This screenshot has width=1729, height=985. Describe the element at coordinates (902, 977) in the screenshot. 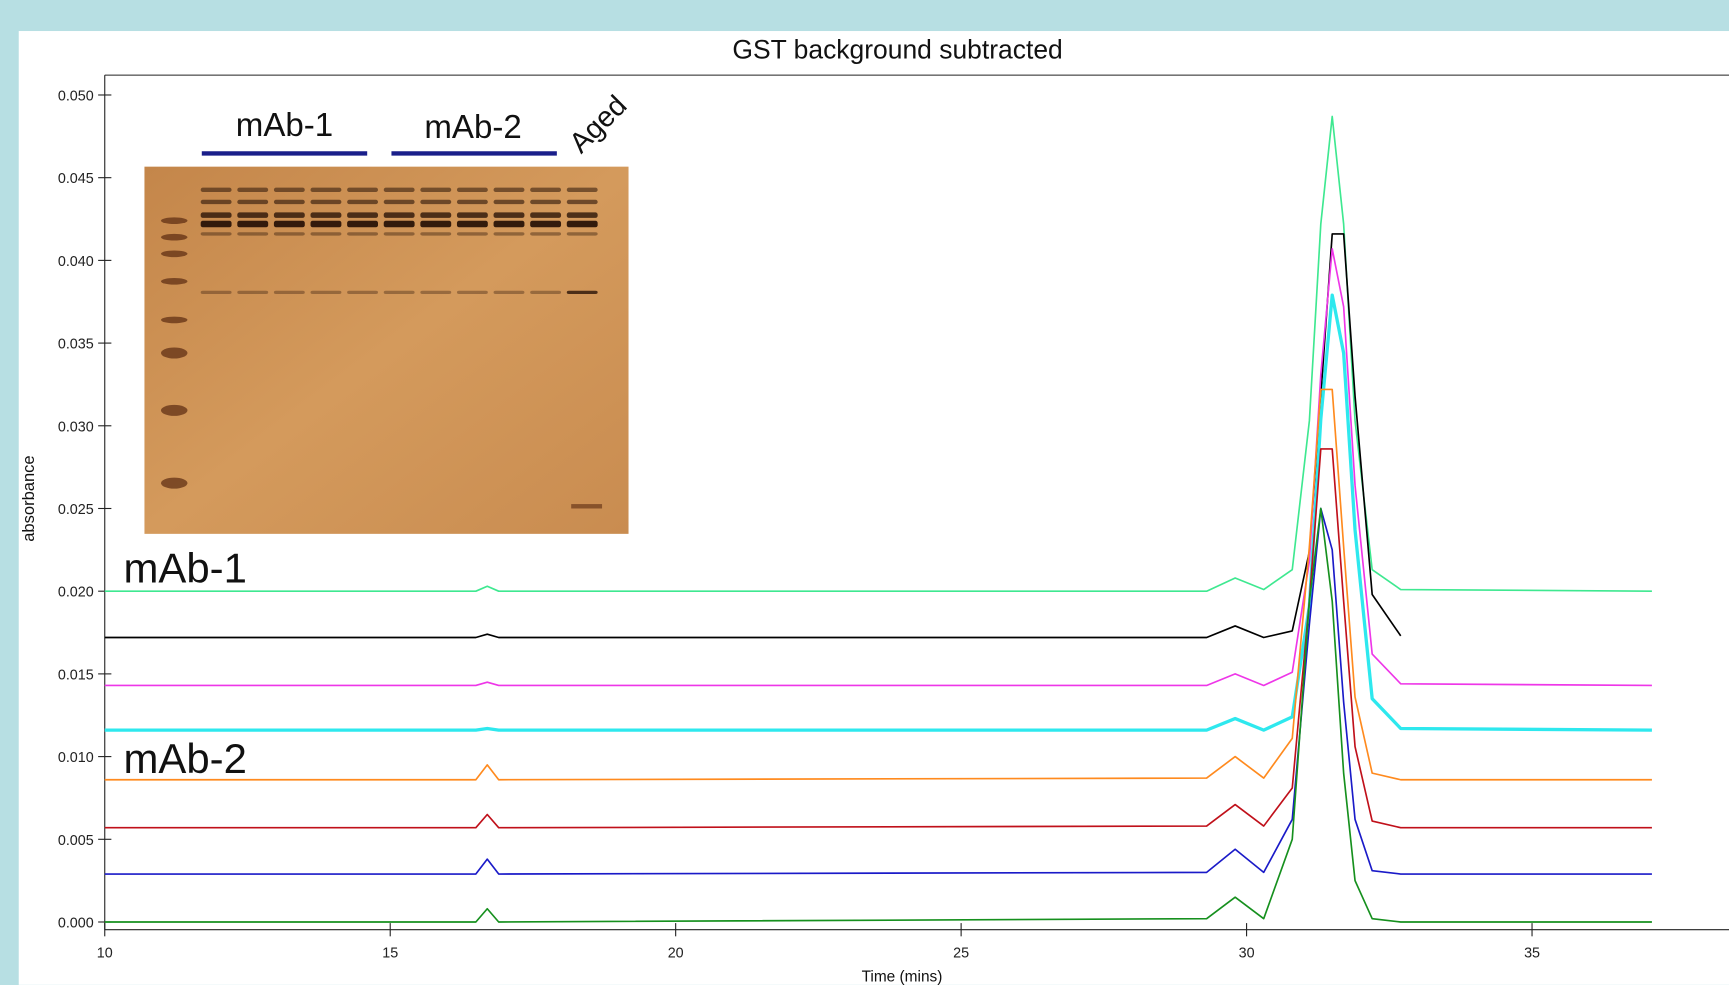

I see `x-axis-label: Time (mins)` at that location.